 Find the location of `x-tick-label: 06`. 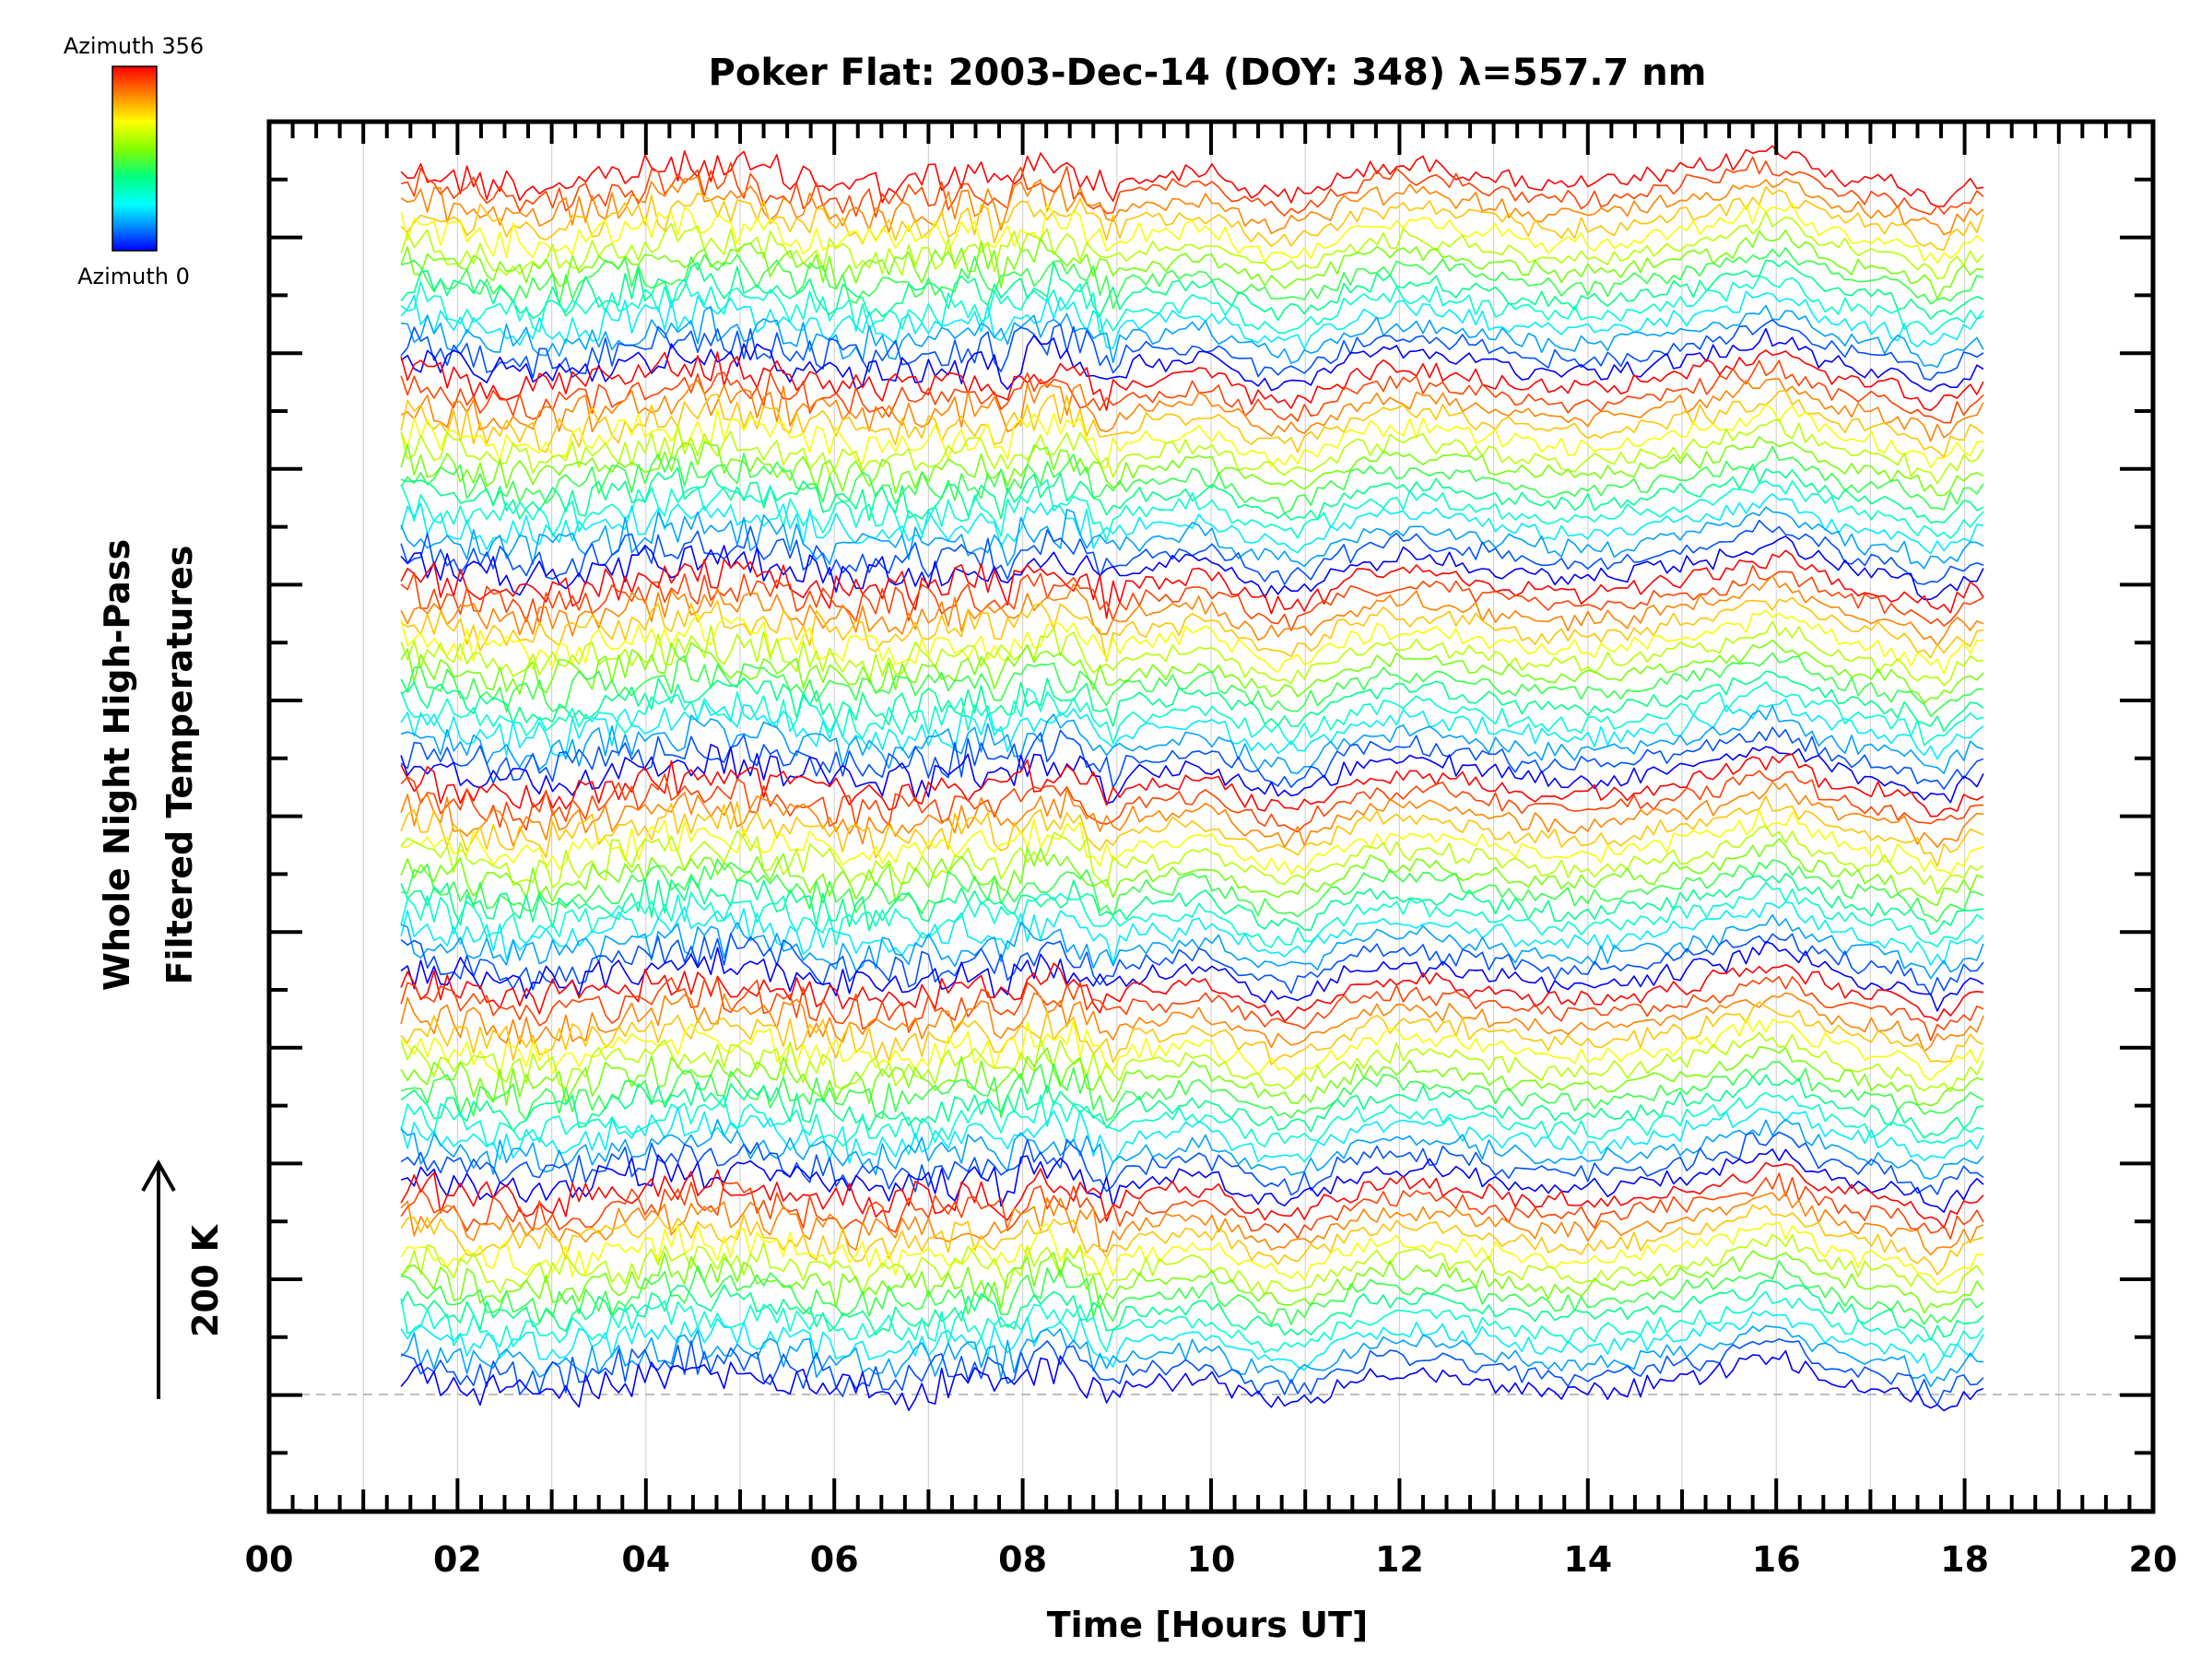

x-tick-label: 06 is located at coordinates (834, 1559).